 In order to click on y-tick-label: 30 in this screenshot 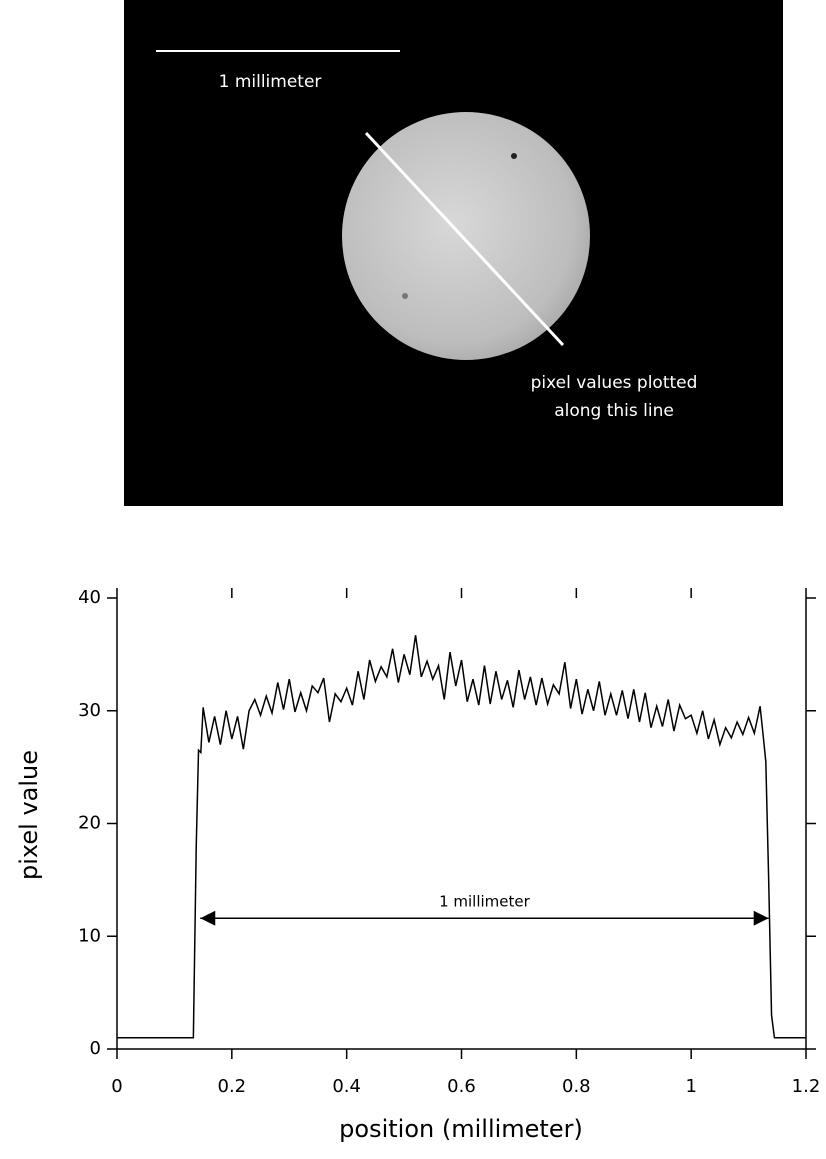, I will do `click(89, 710)`.